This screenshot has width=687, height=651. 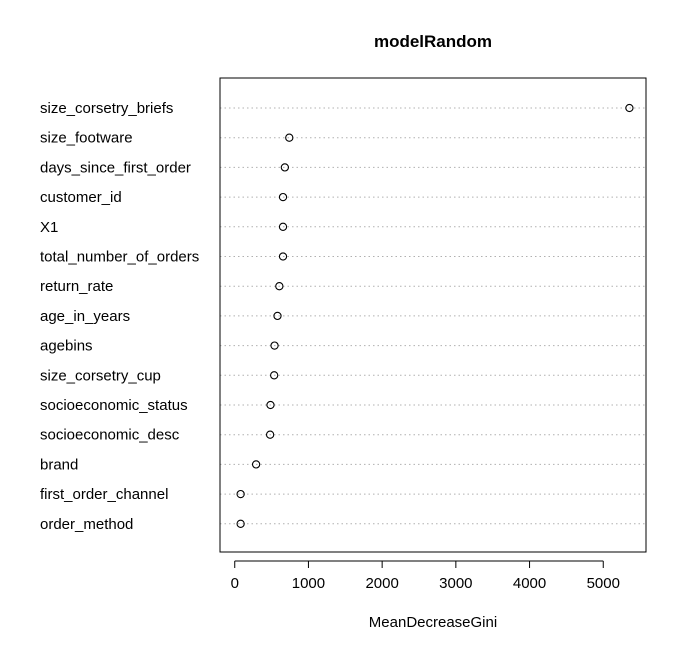 I want to click on x-tick-label: 0, so click(x=235, y=583).